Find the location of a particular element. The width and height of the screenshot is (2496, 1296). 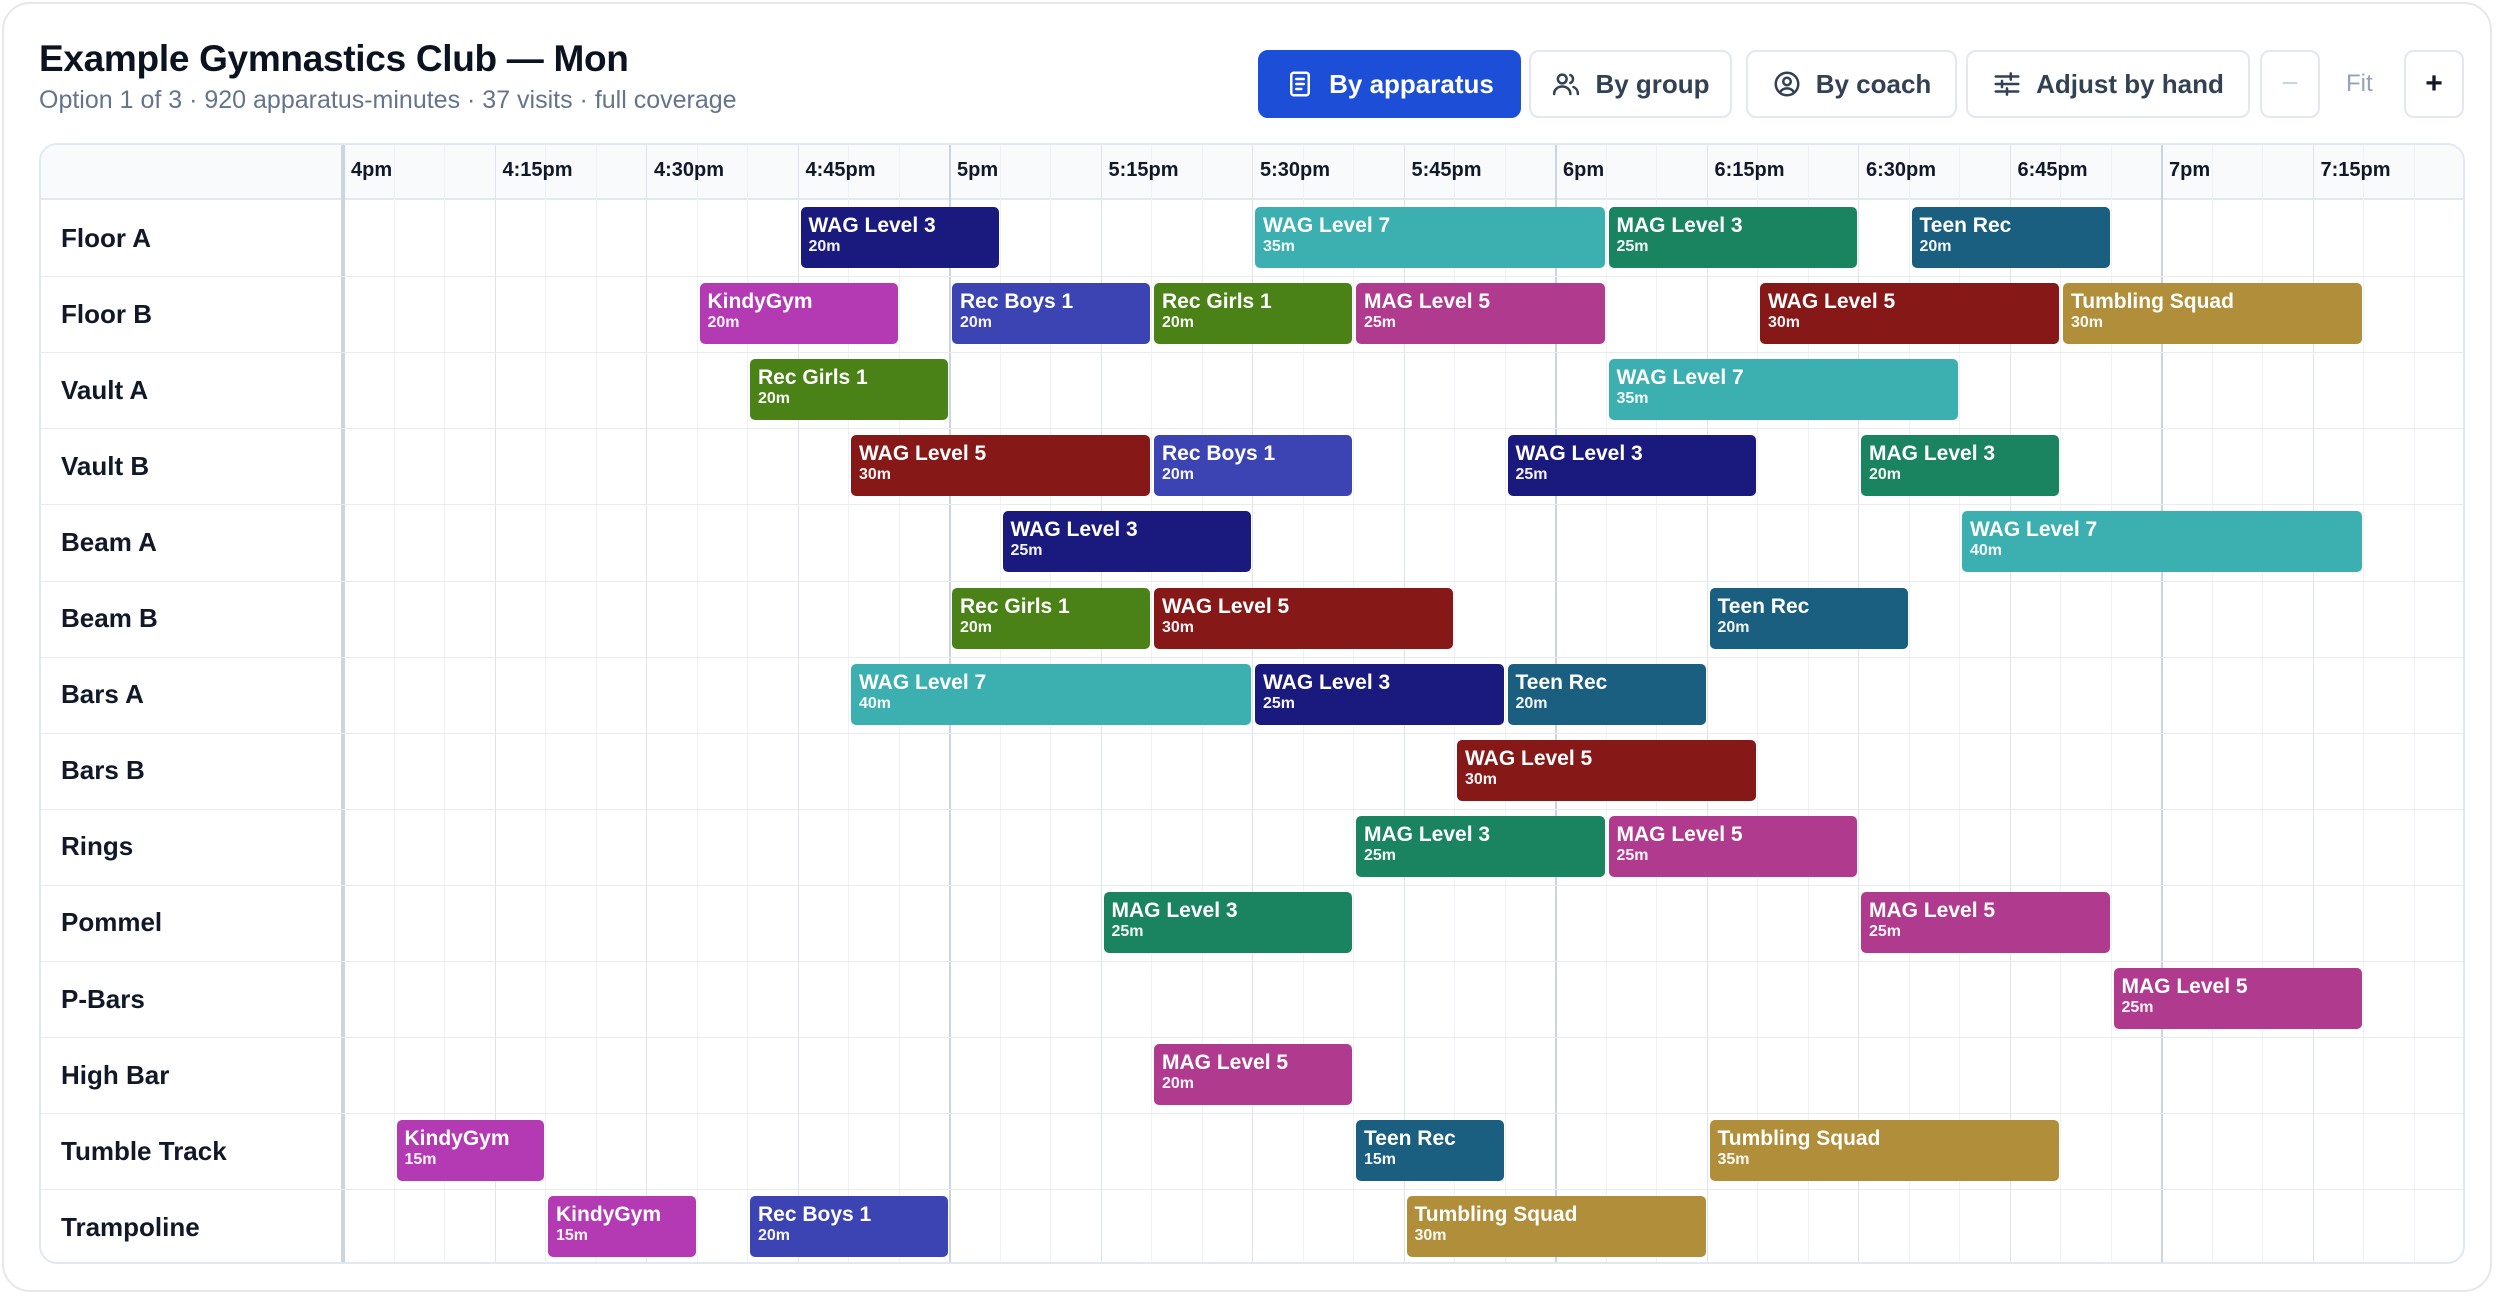

session-group-name: WAG Level 3 is located at coordinates (1579, 454).